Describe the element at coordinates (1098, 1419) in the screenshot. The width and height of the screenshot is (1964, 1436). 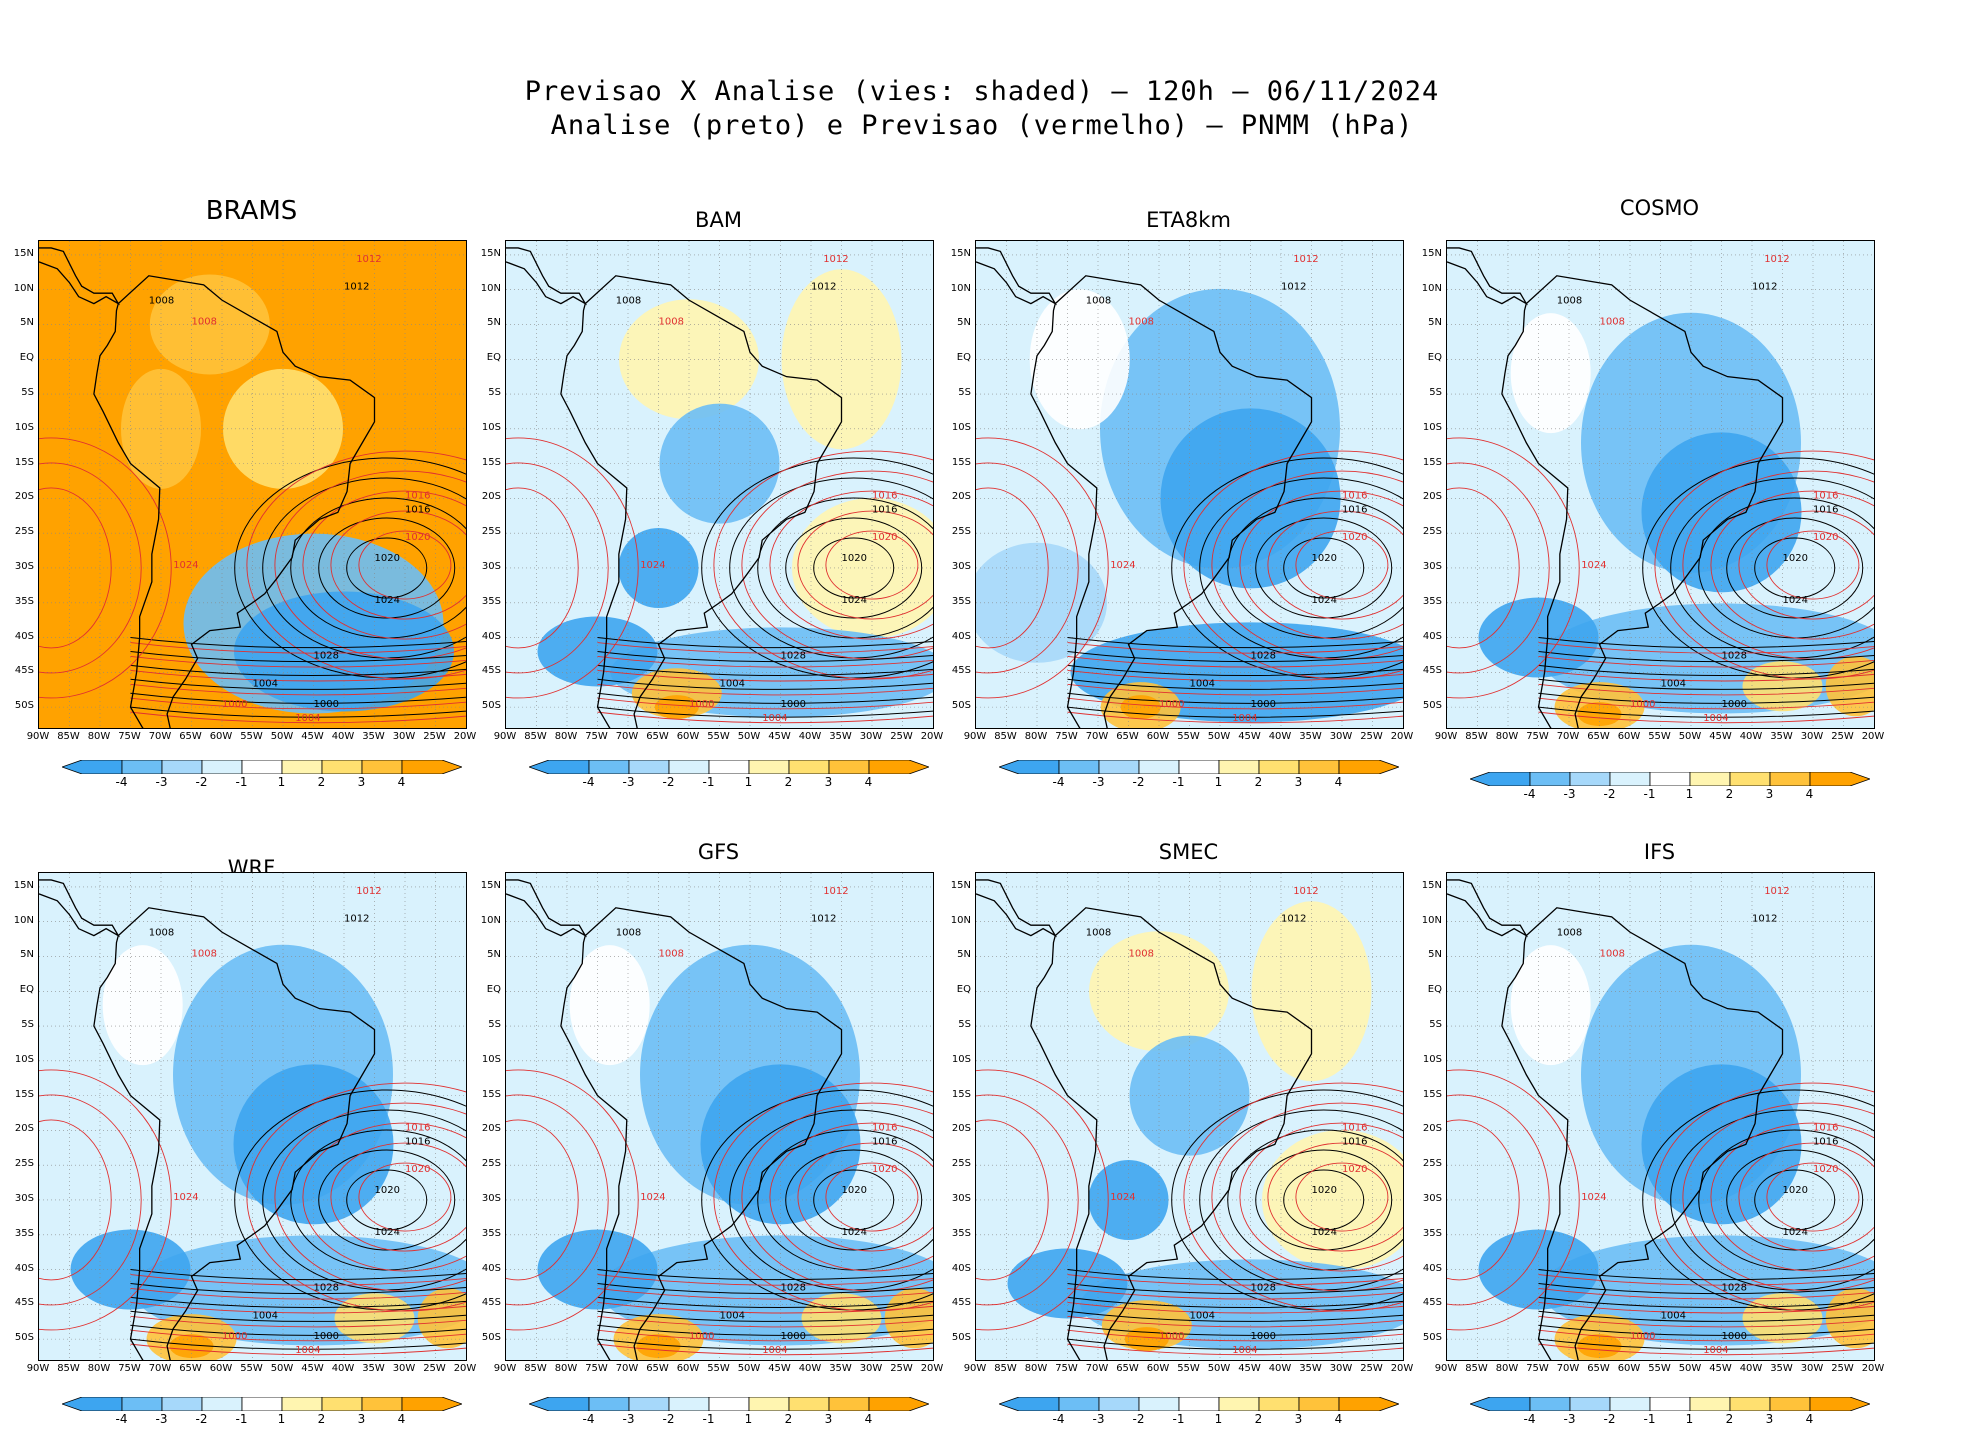
I see `colorbar-label: -3` at that location.